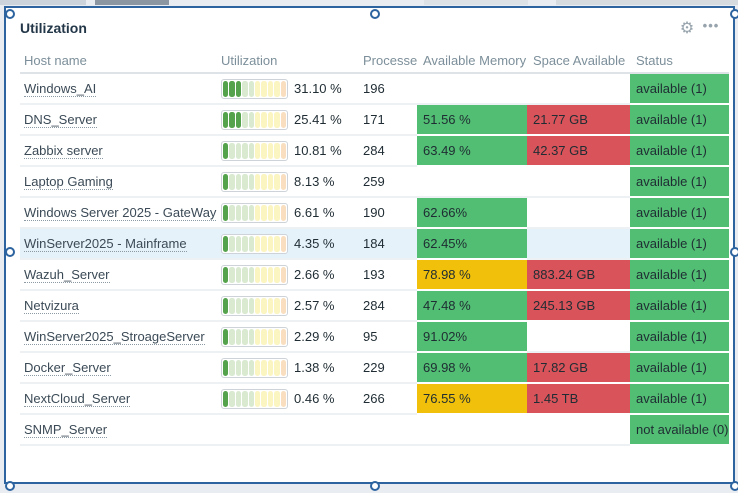 The height and width of the screenshot is (493, 738). Describe the element at coordinates (375, 14) in the screenshot. I see `resize-handle-top-middle` at that location.